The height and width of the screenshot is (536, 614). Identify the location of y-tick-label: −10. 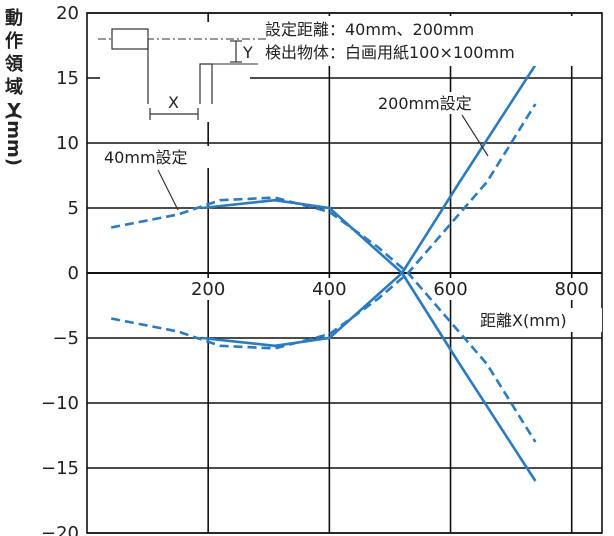
(60, 403).